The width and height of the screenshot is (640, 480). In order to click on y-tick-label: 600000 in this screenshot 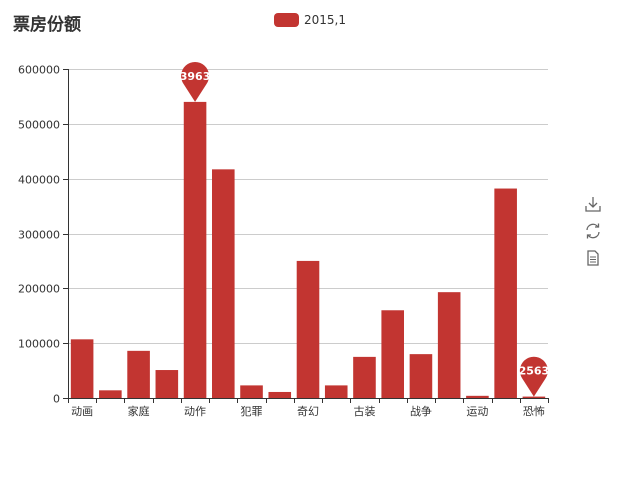, I will do `click(39, 70)`.